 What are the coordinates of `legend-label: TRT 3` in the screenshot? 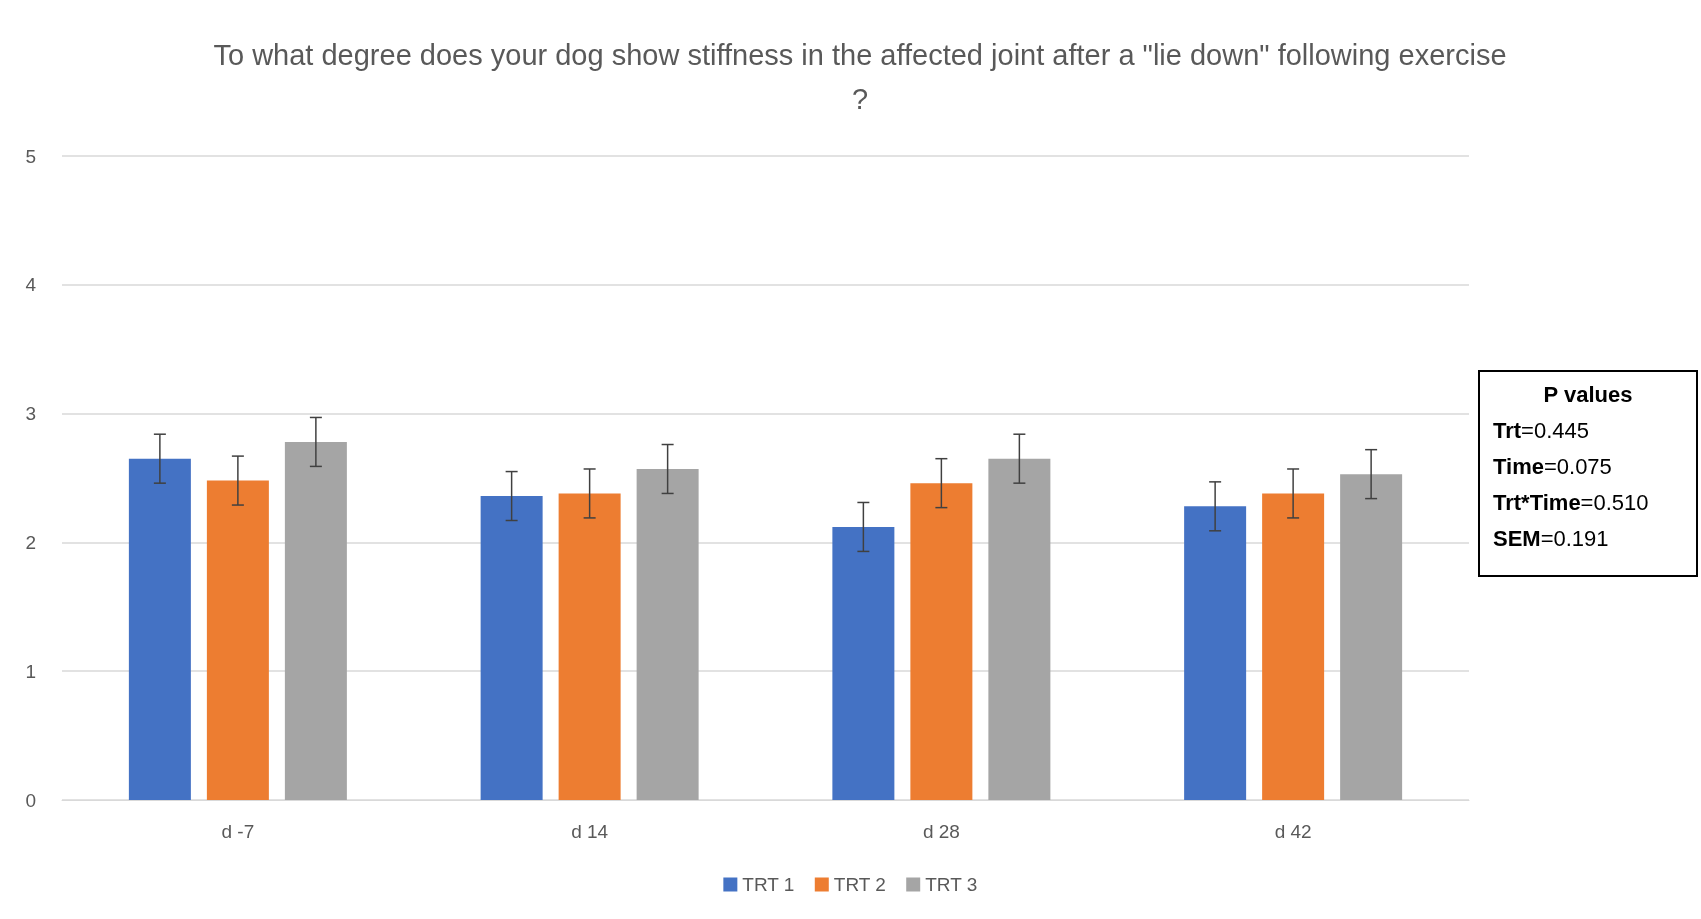 It's located at (951, 884).